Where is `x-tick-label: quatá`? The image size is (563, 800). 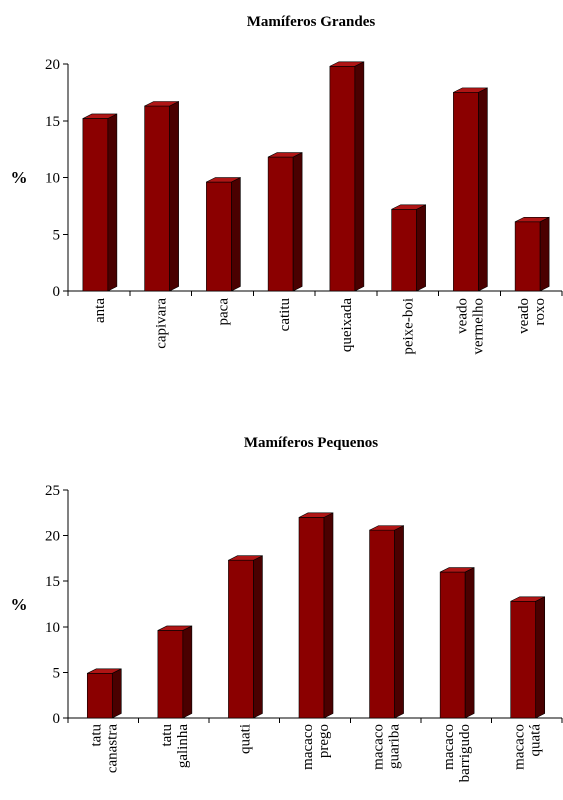 x-tick-label: quatá is located at coordinates (536, 740).